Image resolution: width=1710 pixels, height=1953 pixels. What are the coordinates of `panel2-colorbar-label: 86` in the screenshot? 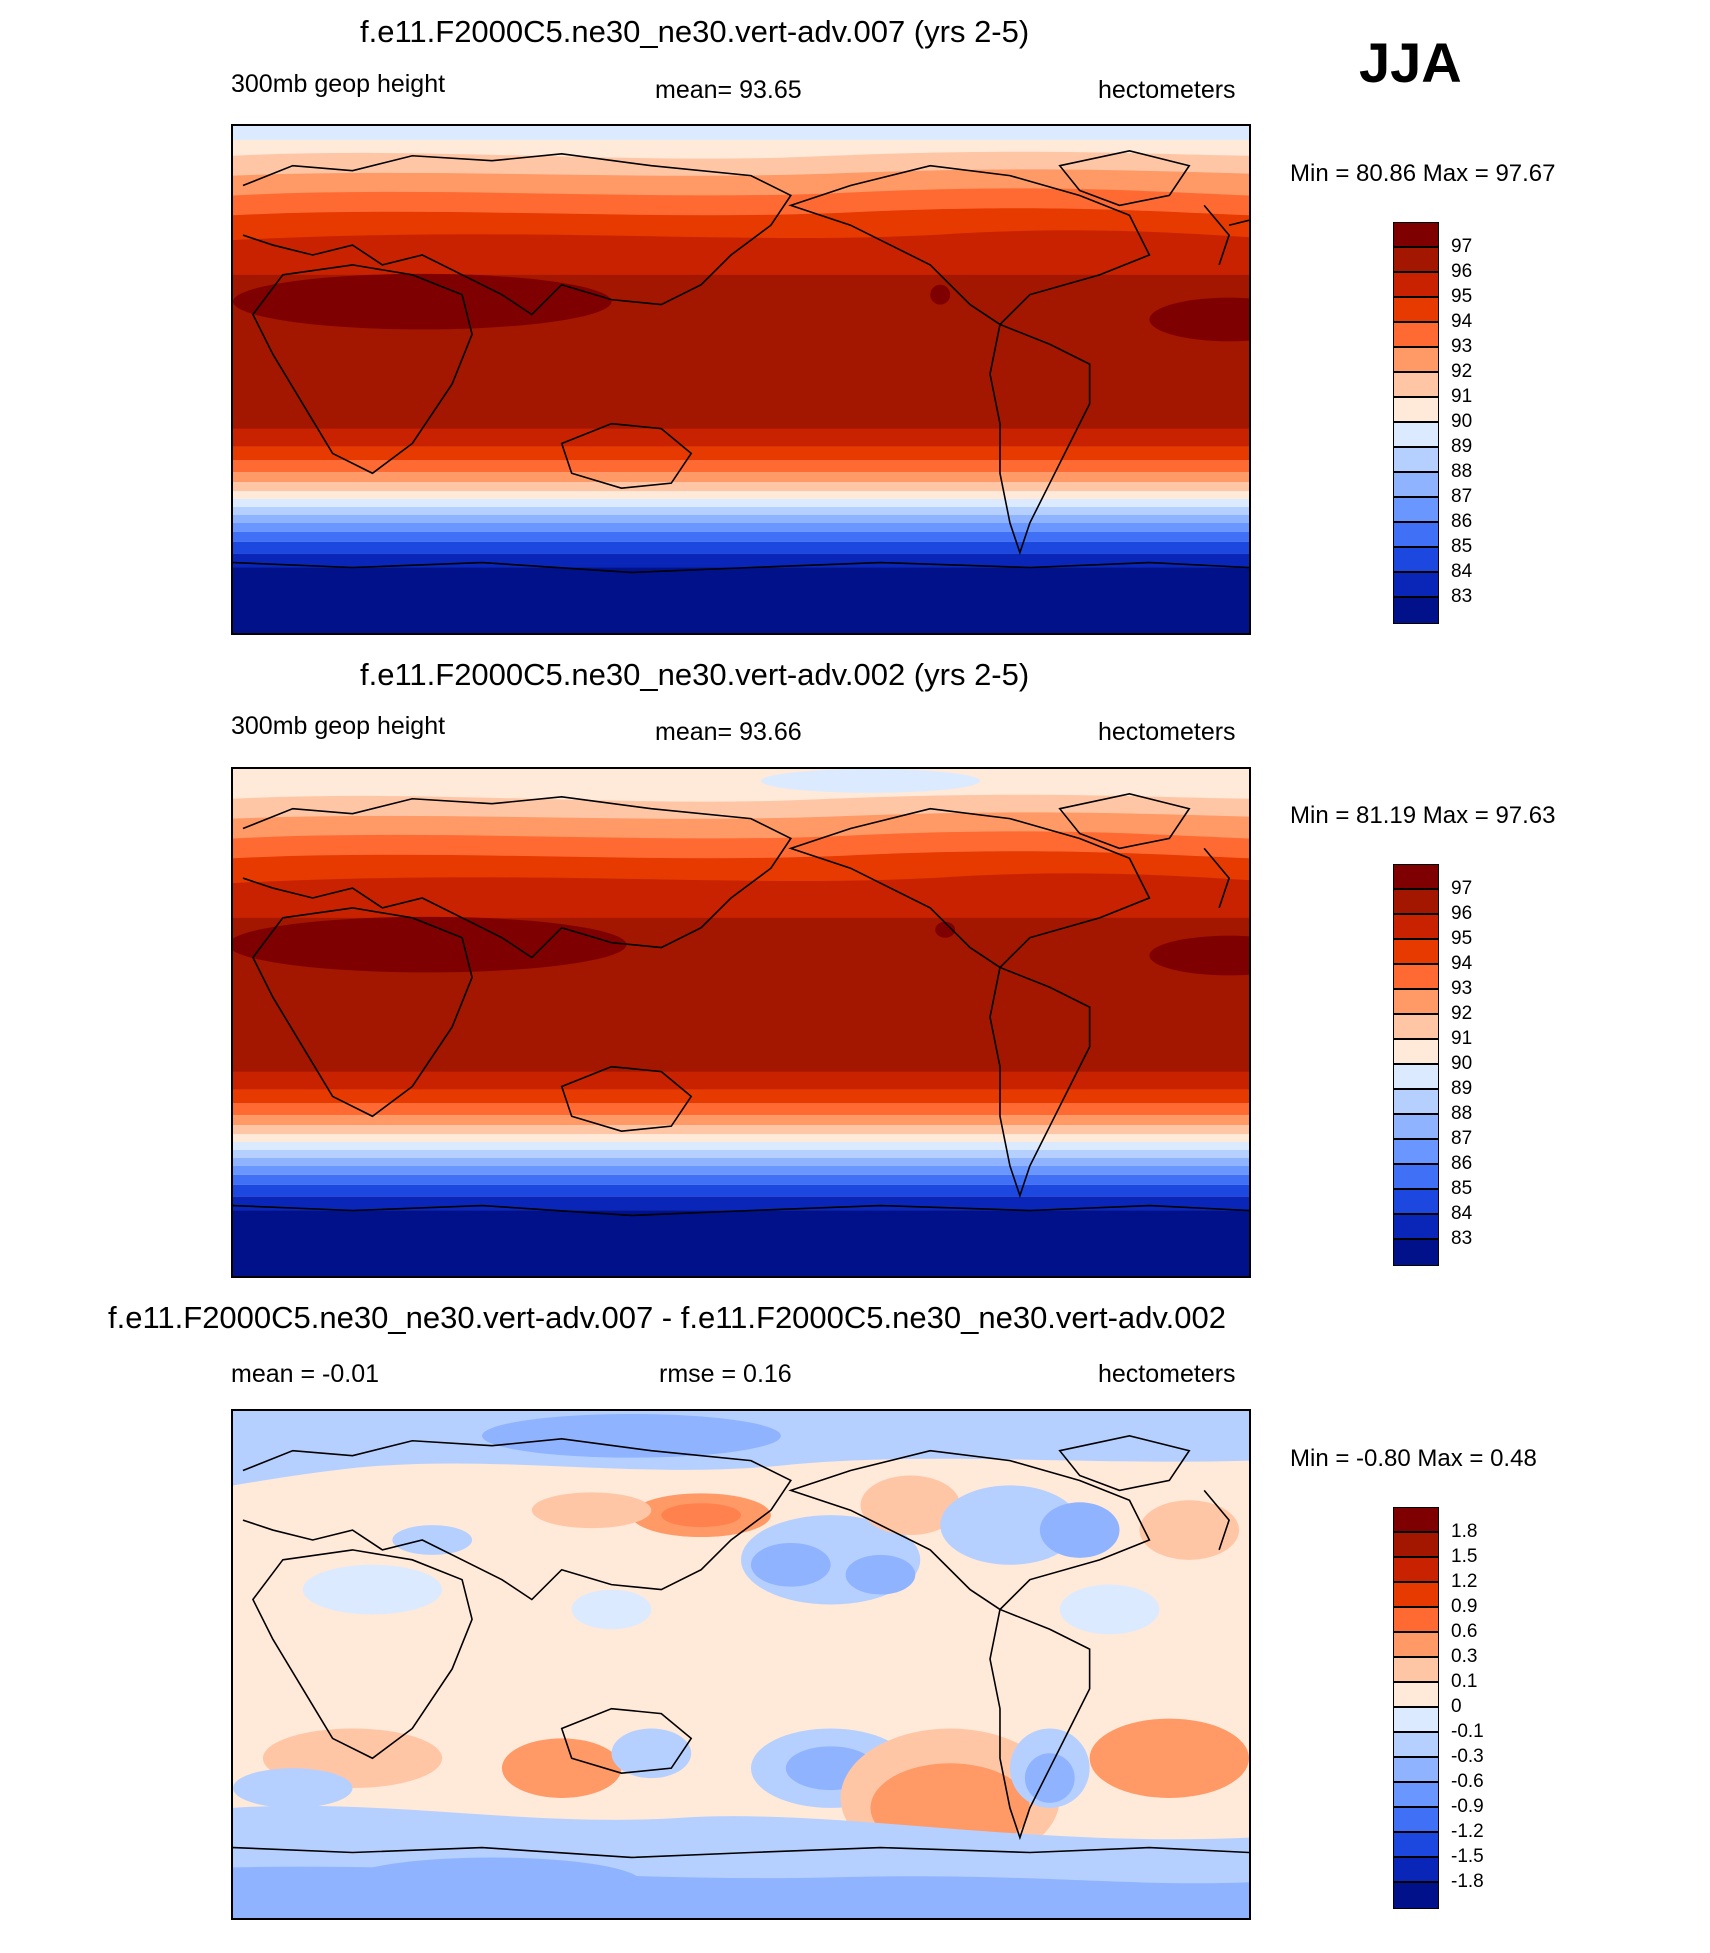 It's located at (1462, 1163).